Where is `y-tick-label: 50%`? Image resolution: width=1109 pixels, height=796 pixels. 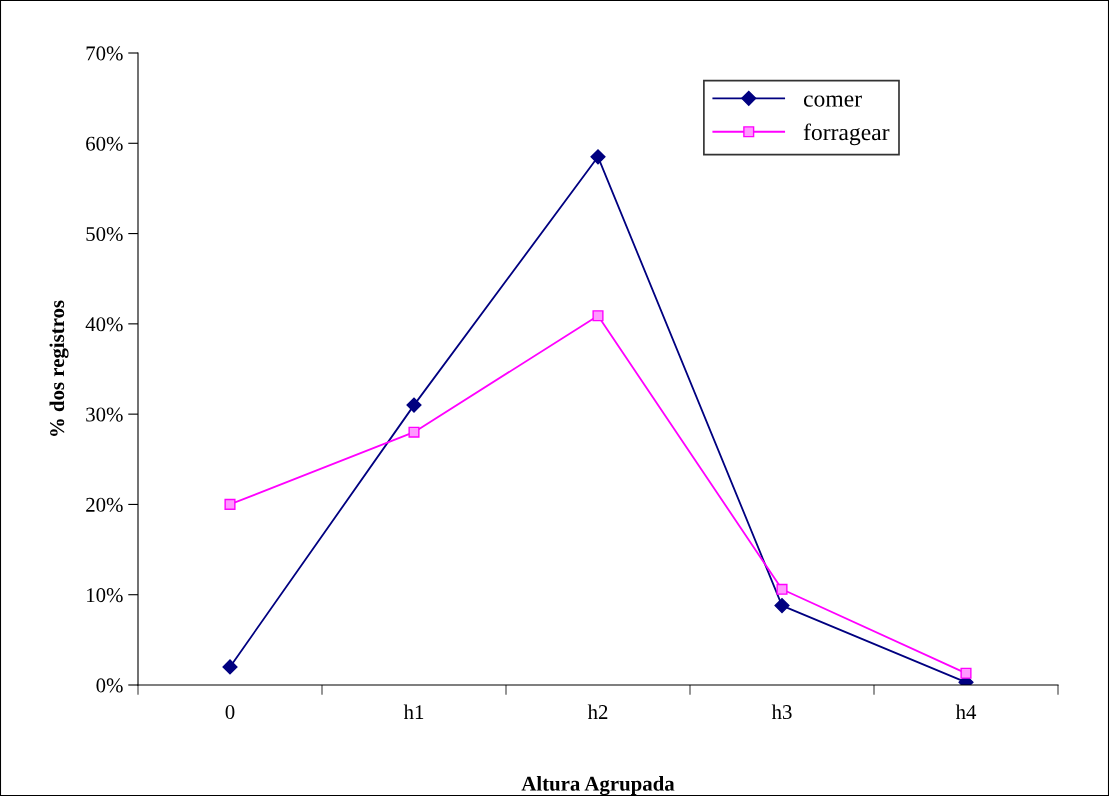
y-tick-label: 50% is located at coordinates (104, 234).